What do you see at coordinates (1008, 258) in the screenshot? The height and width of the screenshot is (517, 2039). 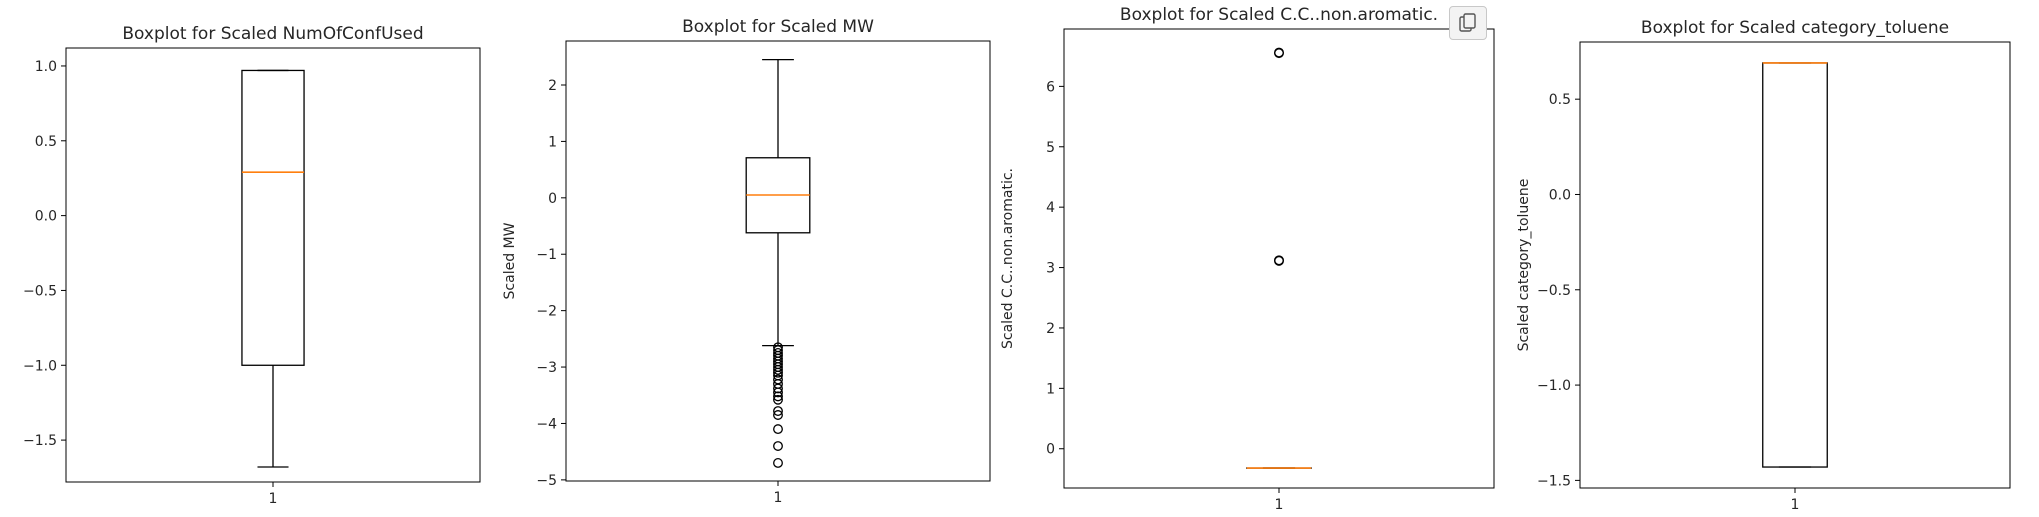 I see `y-axis-label: Scaled C.C..non.aromatic.` at bounding box center [1008, 258].